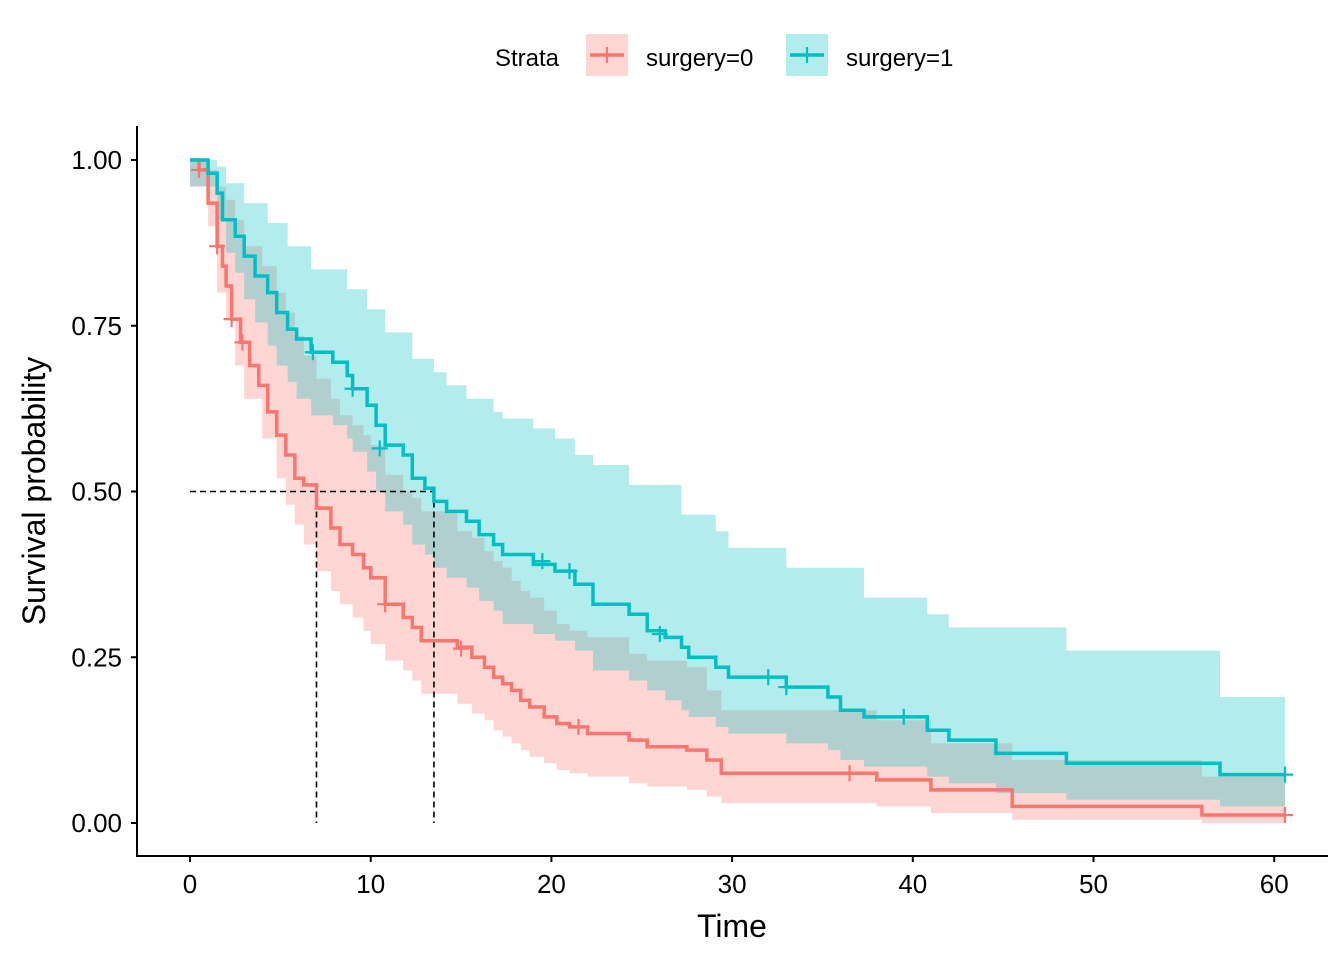  What do you see at coordinates (96, 823) in the screenshot?
I see `y-tick-label: 0.00` at bounding box center [96, 823].